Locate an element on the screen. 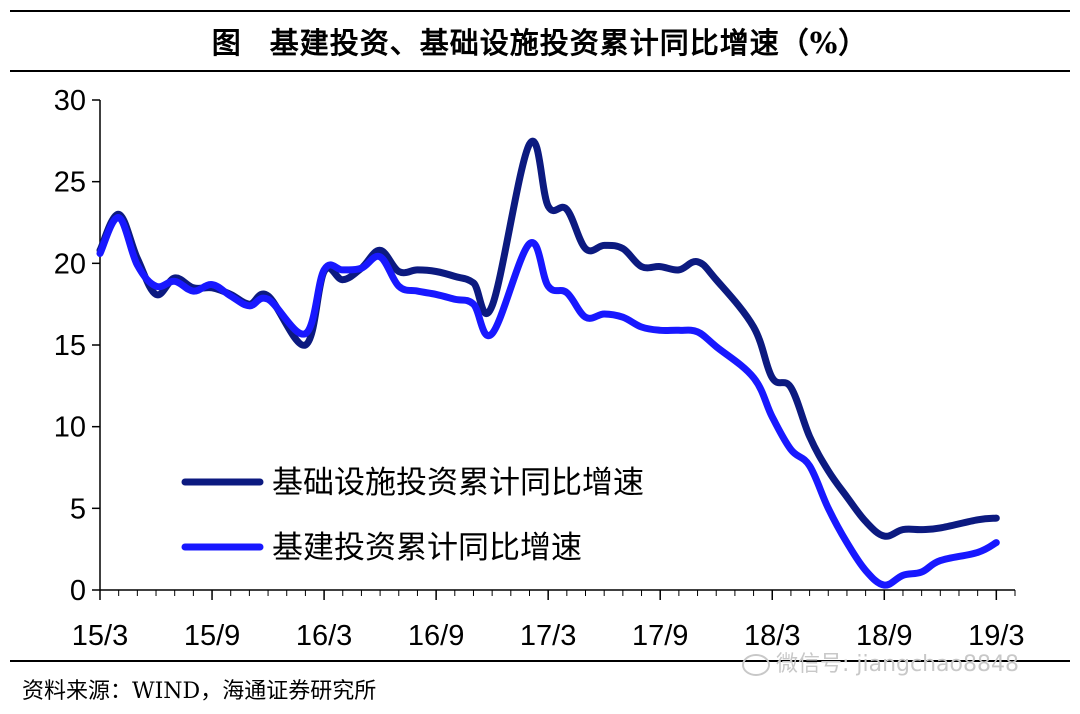  x-tick-label: 17/9 is located at coordinates (660, 636).